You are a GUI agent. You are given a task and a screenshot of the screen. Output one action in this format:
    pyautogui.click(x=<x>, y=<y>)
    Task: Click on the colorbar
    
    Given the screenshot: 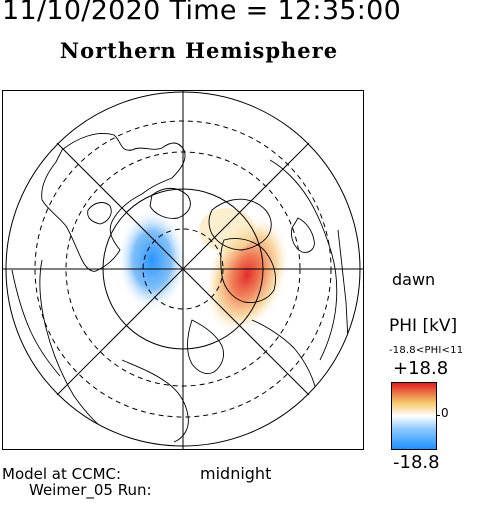 What is the action you would take?
    pyautogui.click(x=414, y=416)
    